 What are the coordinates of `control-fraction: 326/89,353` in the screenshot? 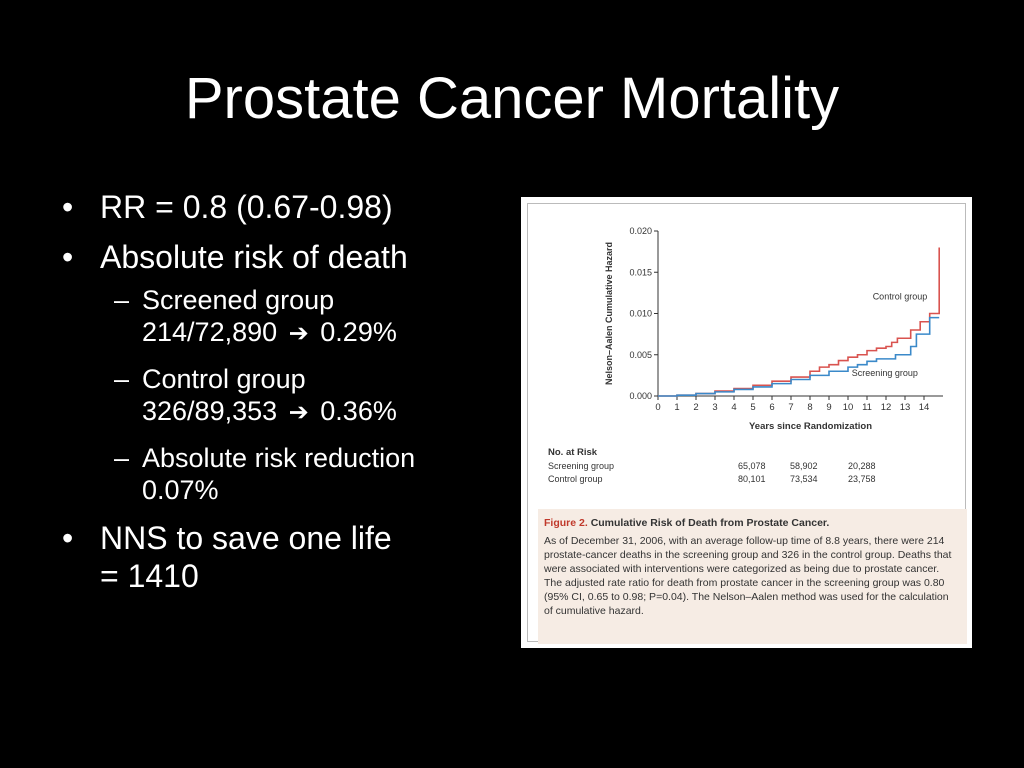 It's located at (210, 411).